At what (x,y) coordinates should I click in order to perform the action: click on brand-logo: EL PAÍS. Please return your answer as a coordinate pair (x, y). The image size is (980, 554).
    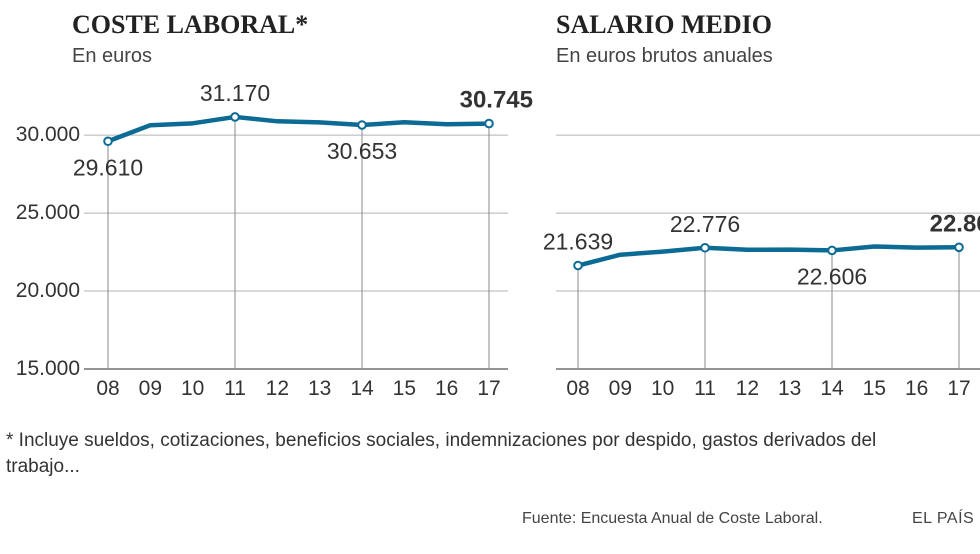
    Looking at the image, I should click on (943, 518).